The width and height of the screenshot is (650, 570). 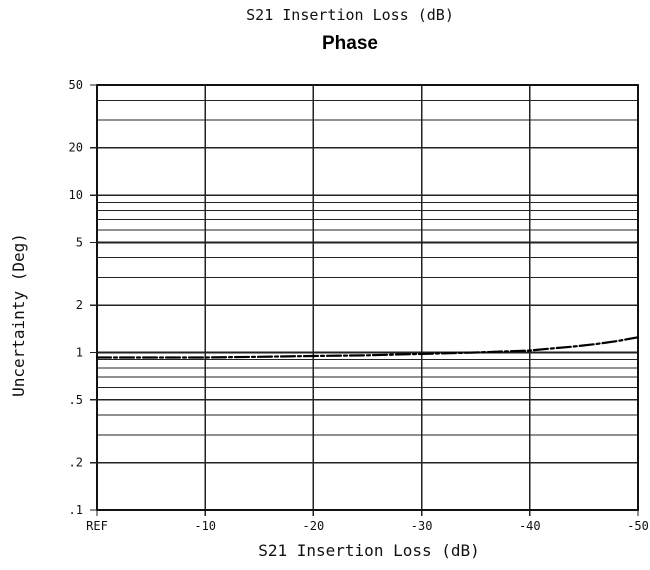 What do you see at coordinates (76, 400) in the screenshot?
I see `y-tick-label: .5` at bounding box center [76, 400].